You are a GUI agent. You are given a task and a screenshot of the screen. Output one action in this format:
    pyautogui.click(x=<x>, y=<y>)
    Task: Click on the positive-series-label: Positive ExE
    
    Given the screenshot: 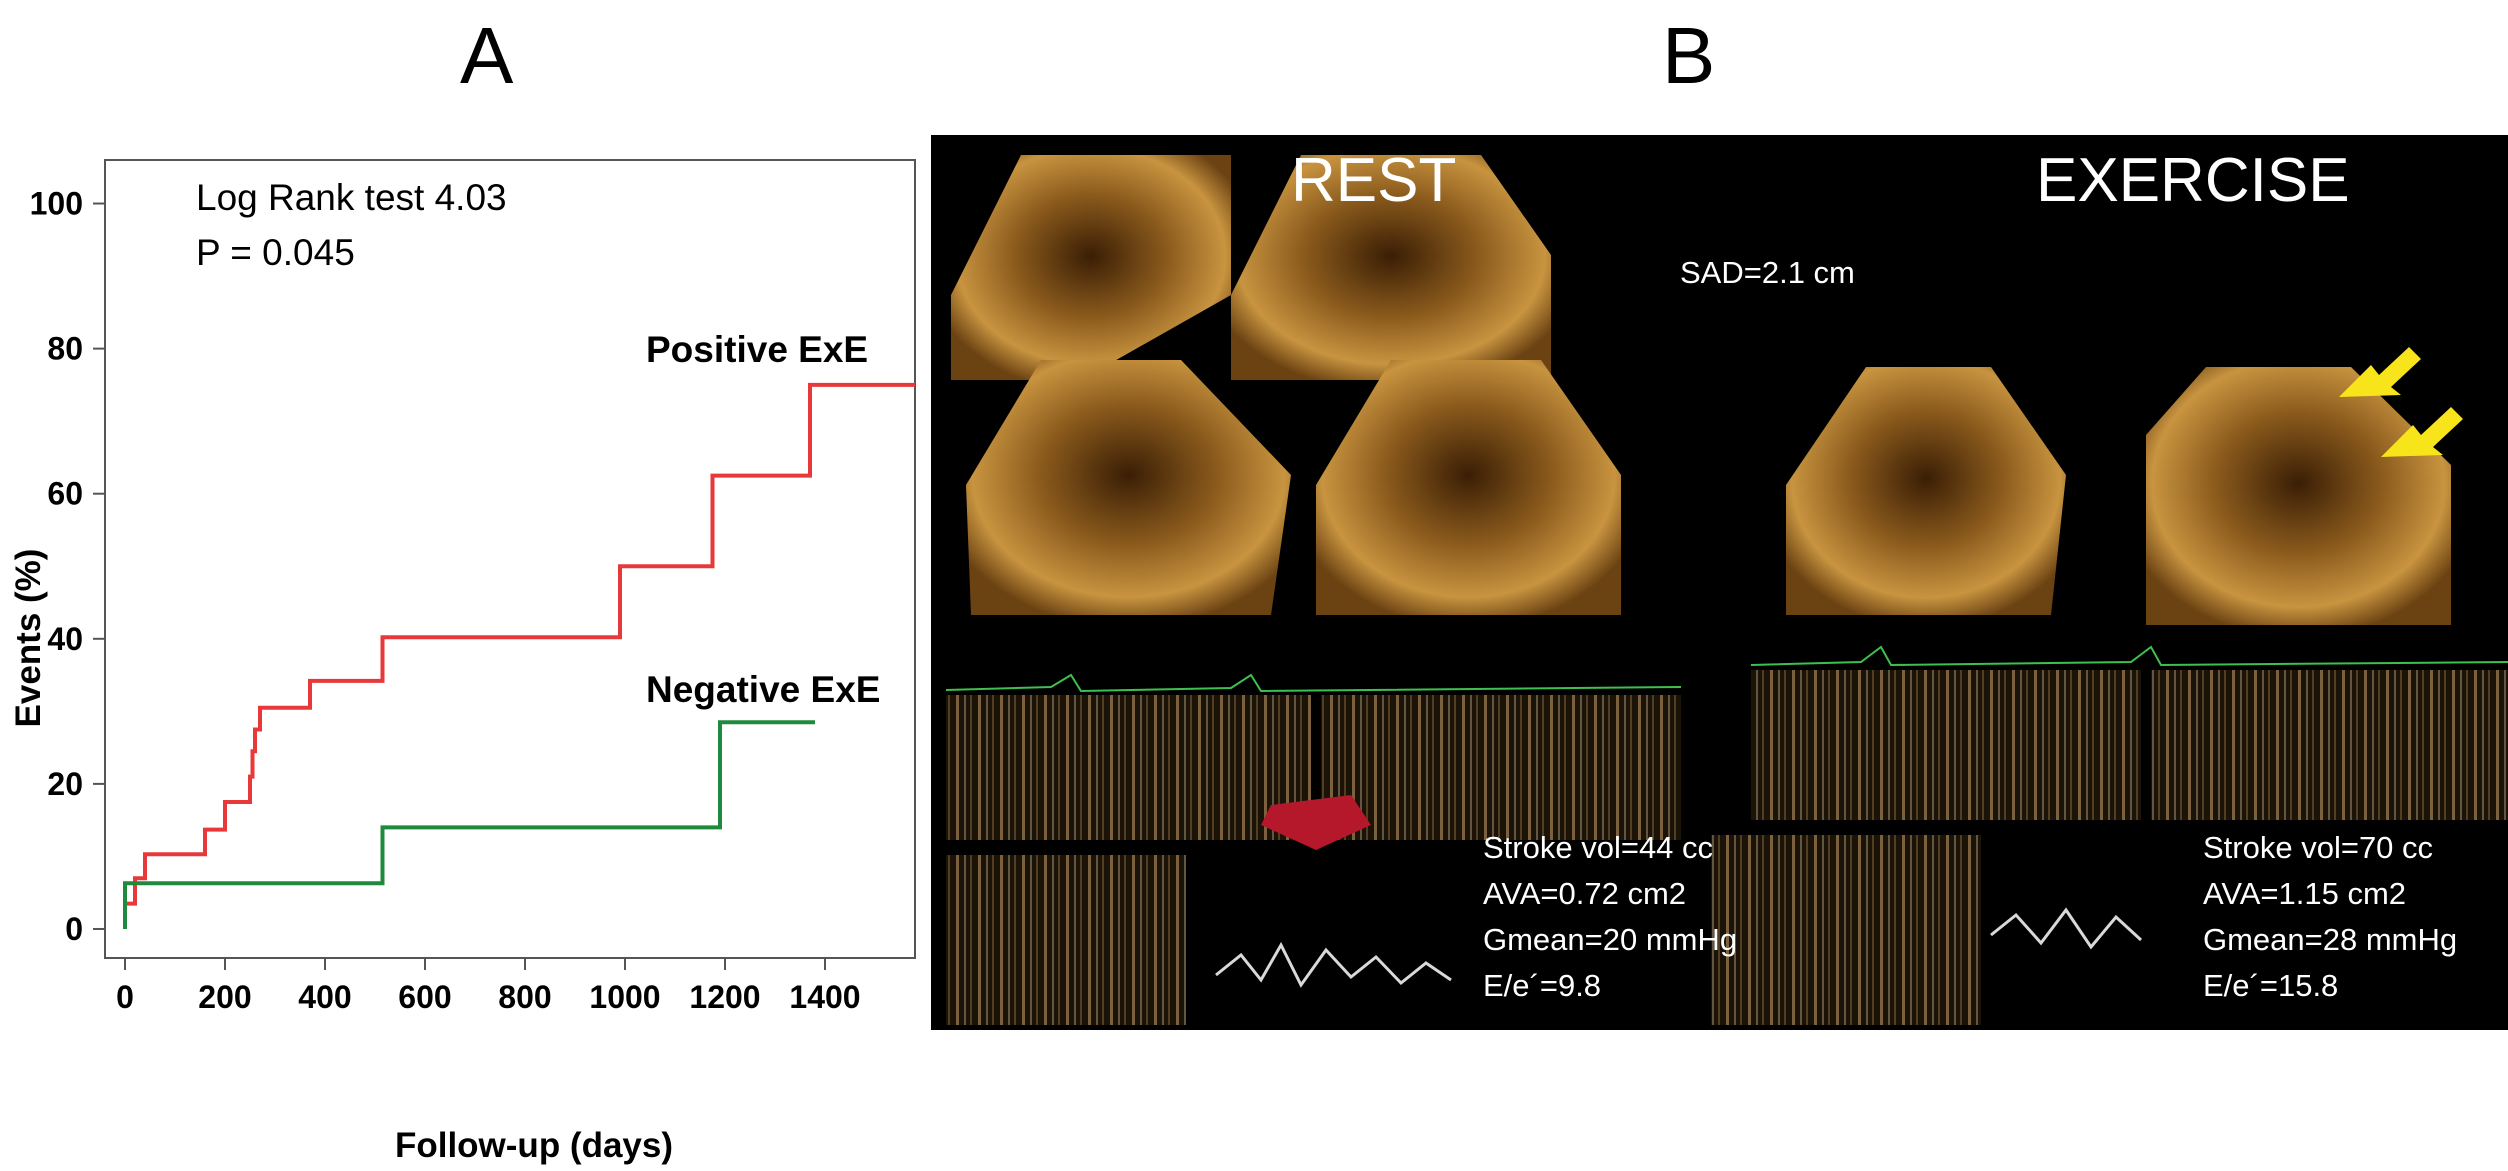 What is the action you would take?
    pyautogui.click(x=757, y=349)
    